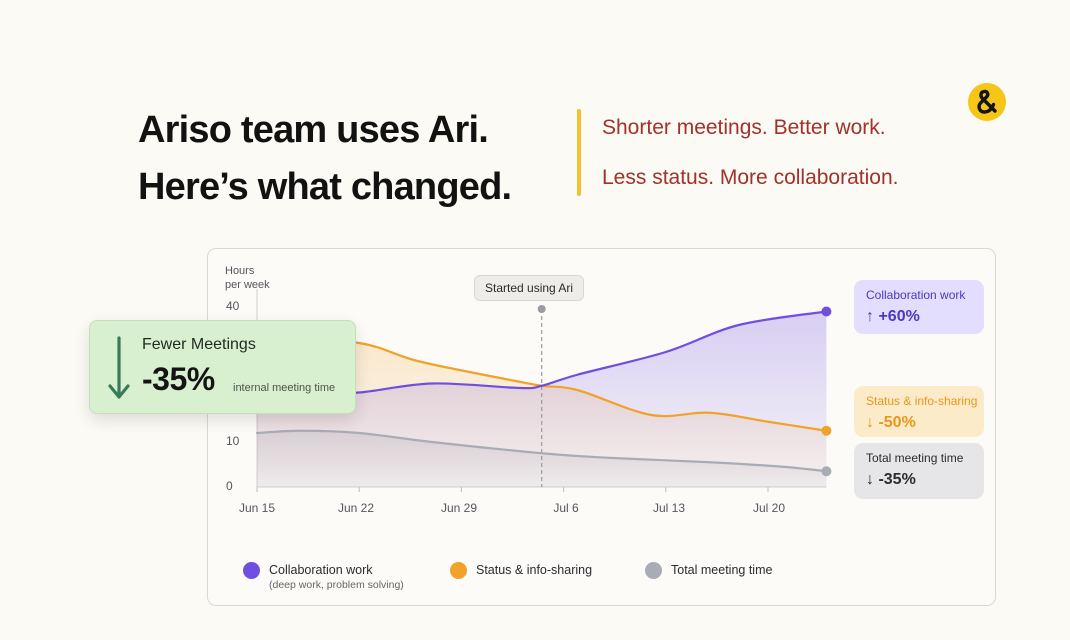  Describe the element at coordinates (541, 382) in the screenshot. I see `series-line-status` at that location.